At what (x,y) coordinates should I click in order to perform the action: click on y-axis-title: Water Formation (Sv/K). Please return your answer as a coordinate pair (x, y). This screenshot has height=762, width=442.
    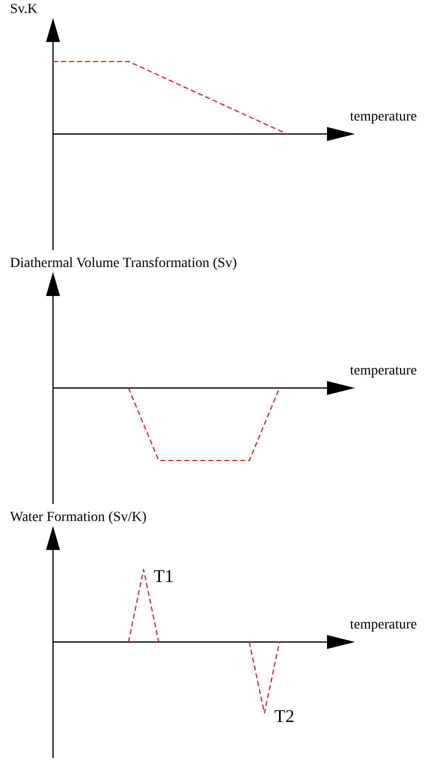
    Looking at the image, I should click on (78, 518).